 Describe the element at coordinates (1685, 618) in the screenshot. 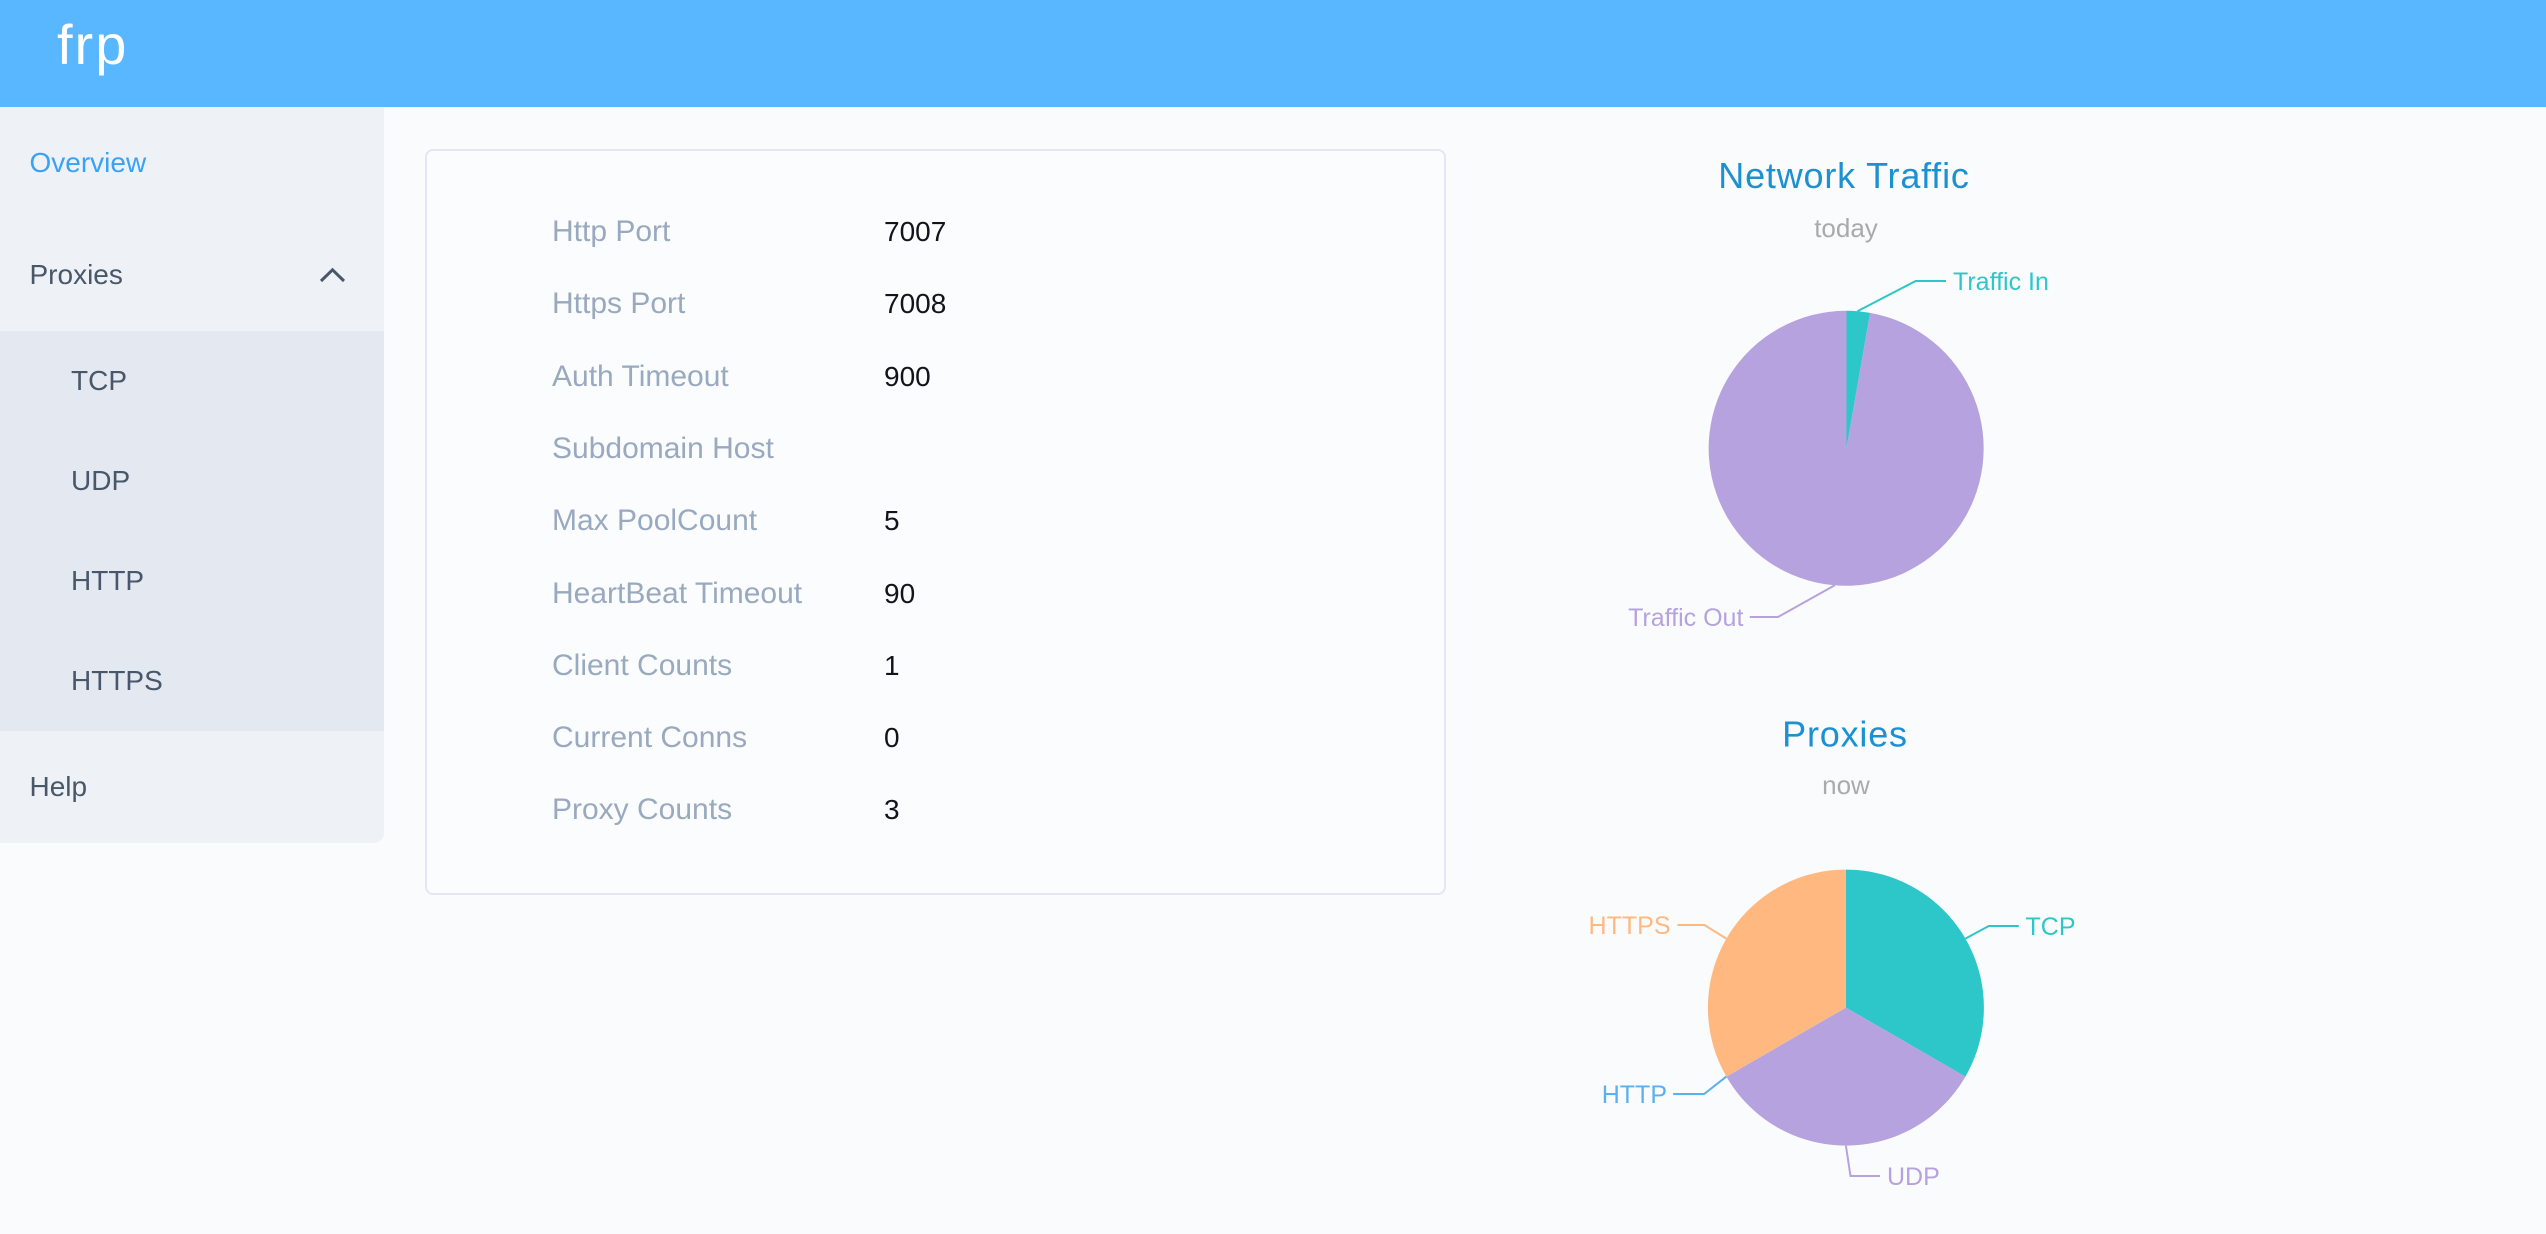

I see `svg-text: Traffic Out` at that location.